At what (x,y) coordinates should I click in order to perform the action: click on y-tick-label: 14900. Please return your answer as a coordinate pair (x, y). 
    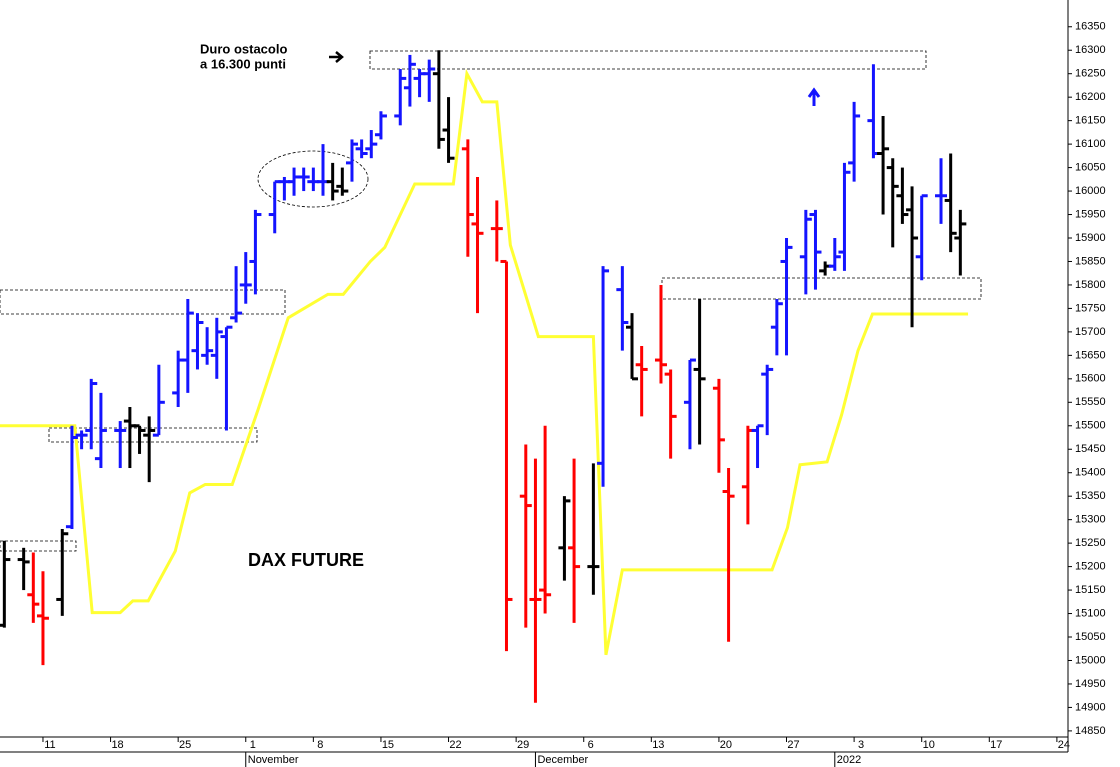
    Looking at the image, I should click on (1090, 707).